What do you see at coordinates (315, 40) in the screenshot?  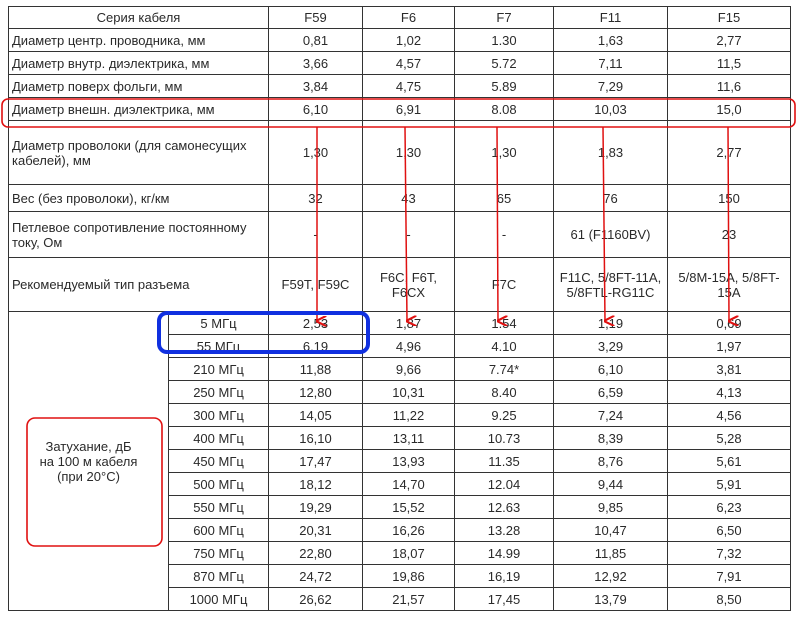 I see `cell-value: 0,81` at bounding box center [315, 40].